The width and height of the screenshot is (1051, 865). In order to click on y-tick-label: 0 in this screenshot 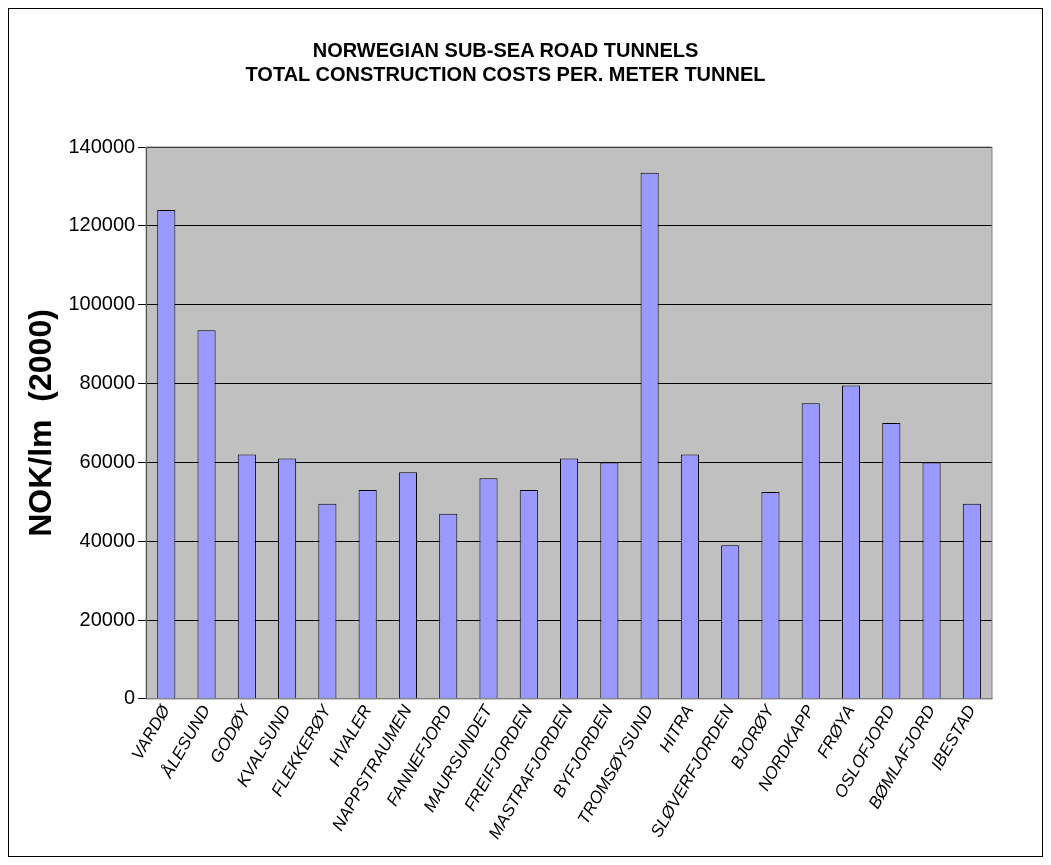, I will do `click(130, 697)`.